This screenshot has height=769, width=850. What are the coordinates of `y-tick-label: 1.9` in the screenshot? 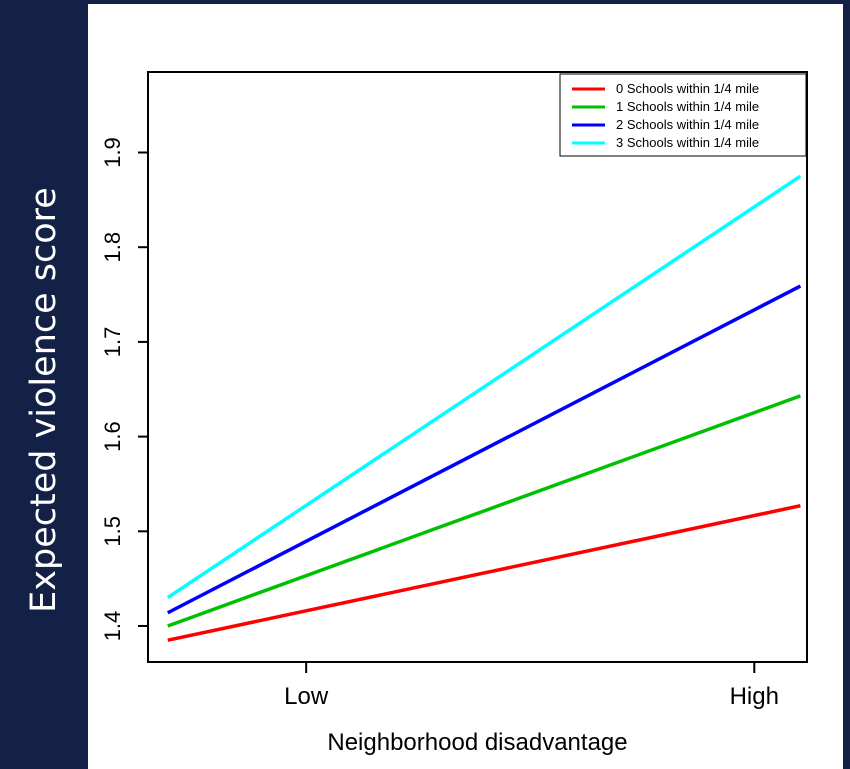 It's located at (112, 152).